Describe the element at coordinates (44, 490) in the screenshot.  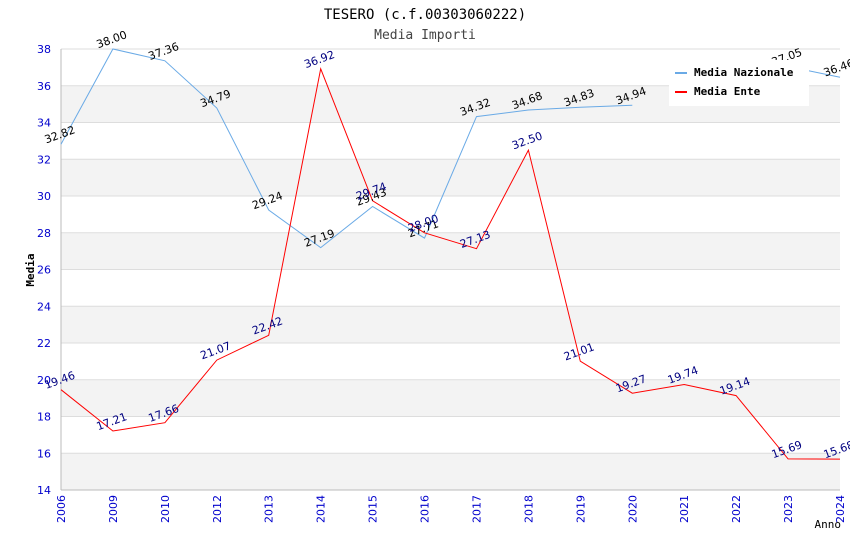
I see `y-tick-label: 14` at that location.